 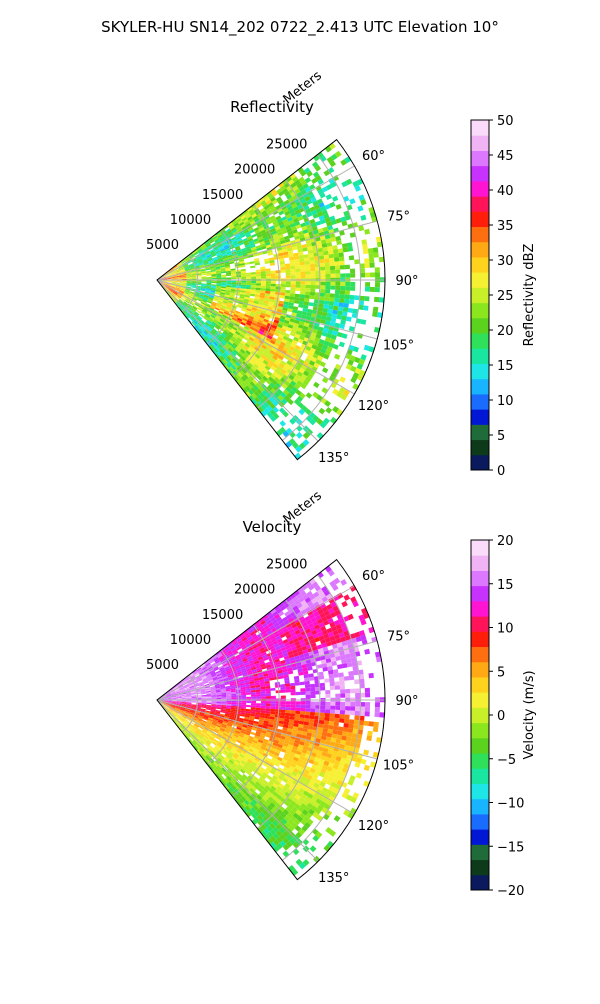 What do you see at coordinates (190, 220) in the screenshot?
I see `range-tick-label: 10000` at bounding box center [190, 220].